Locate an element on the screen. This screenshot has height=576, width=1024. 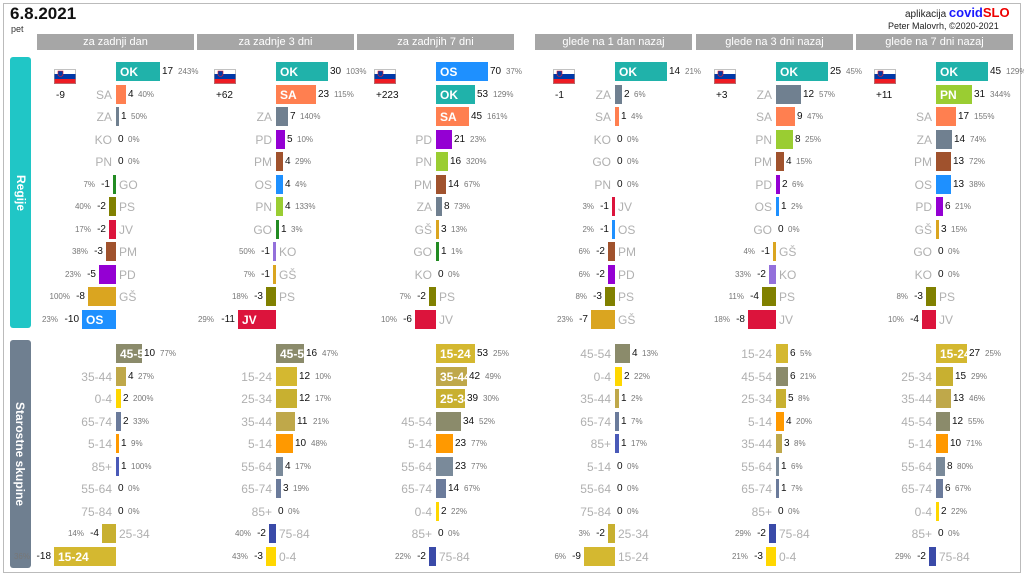
value-label: 45 is located at coordinates (477, 116).